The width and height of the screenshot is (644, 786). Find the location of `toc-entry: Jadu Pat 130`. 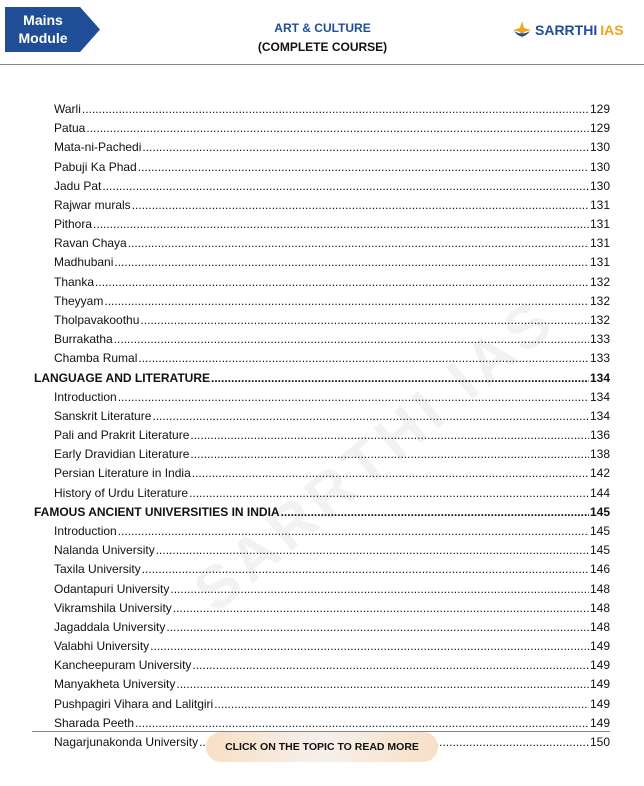

toc-entry: Jadu Pat 130 is located at coordinates (332, 187).